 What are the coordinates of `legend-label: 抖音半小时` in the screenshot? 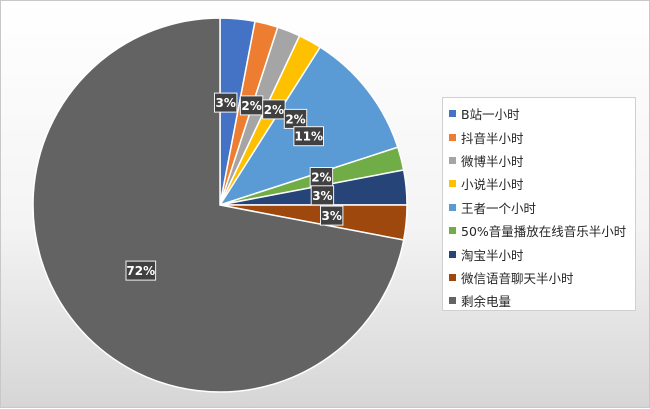 It's located at (492, 138).